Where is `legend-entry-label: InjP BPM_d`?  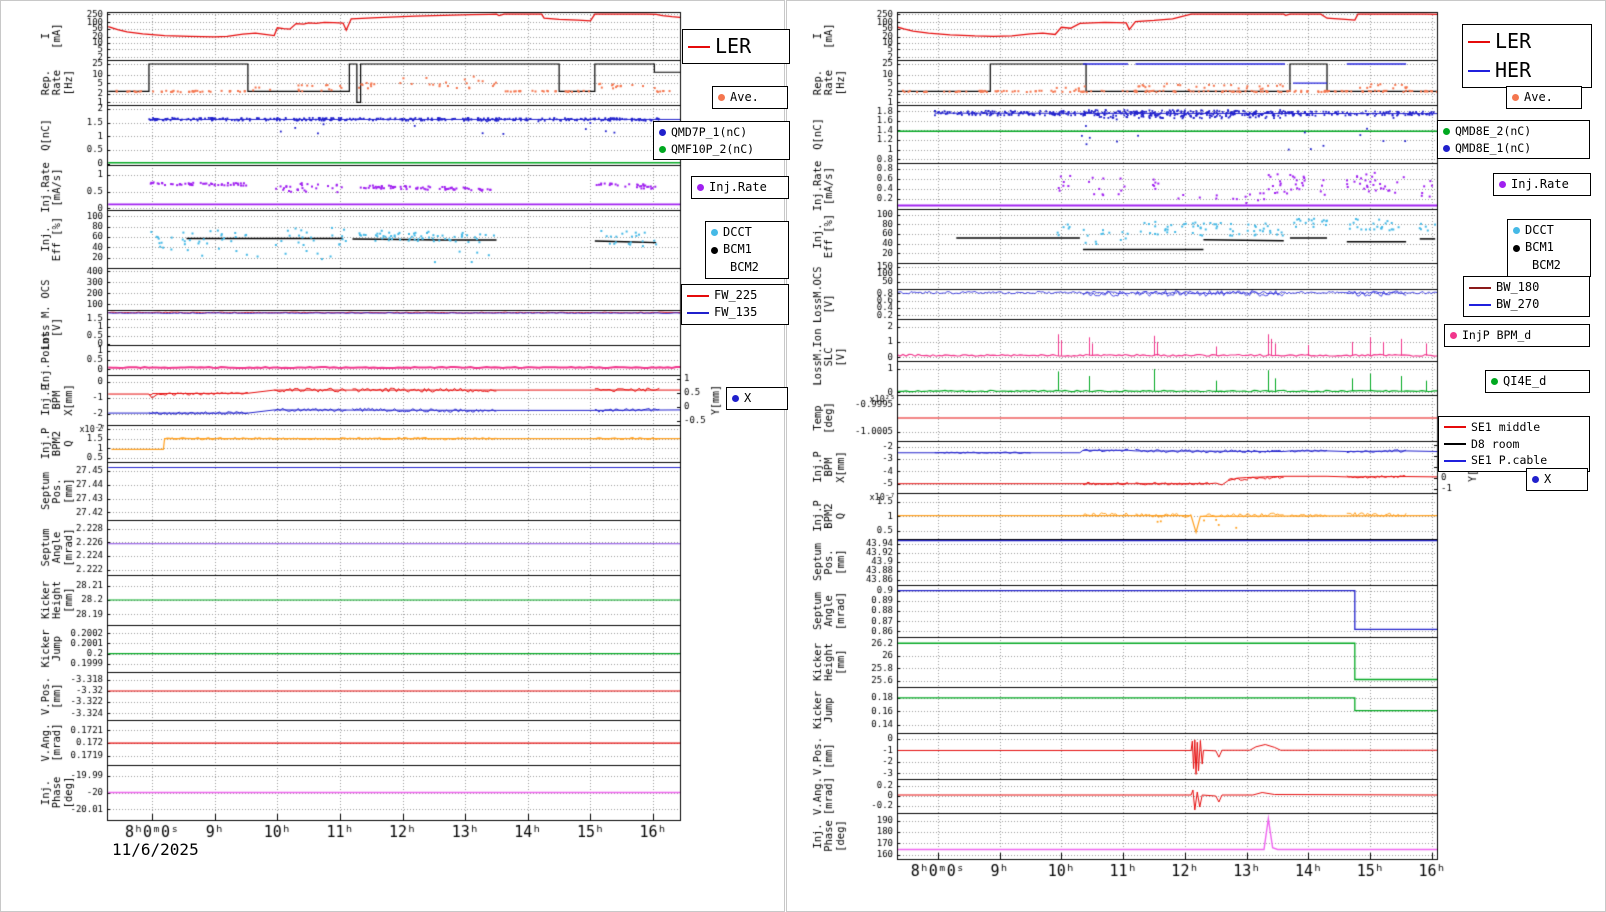
legend-entry-label: InjP BPM_d is located at coordinates (1497, 335).